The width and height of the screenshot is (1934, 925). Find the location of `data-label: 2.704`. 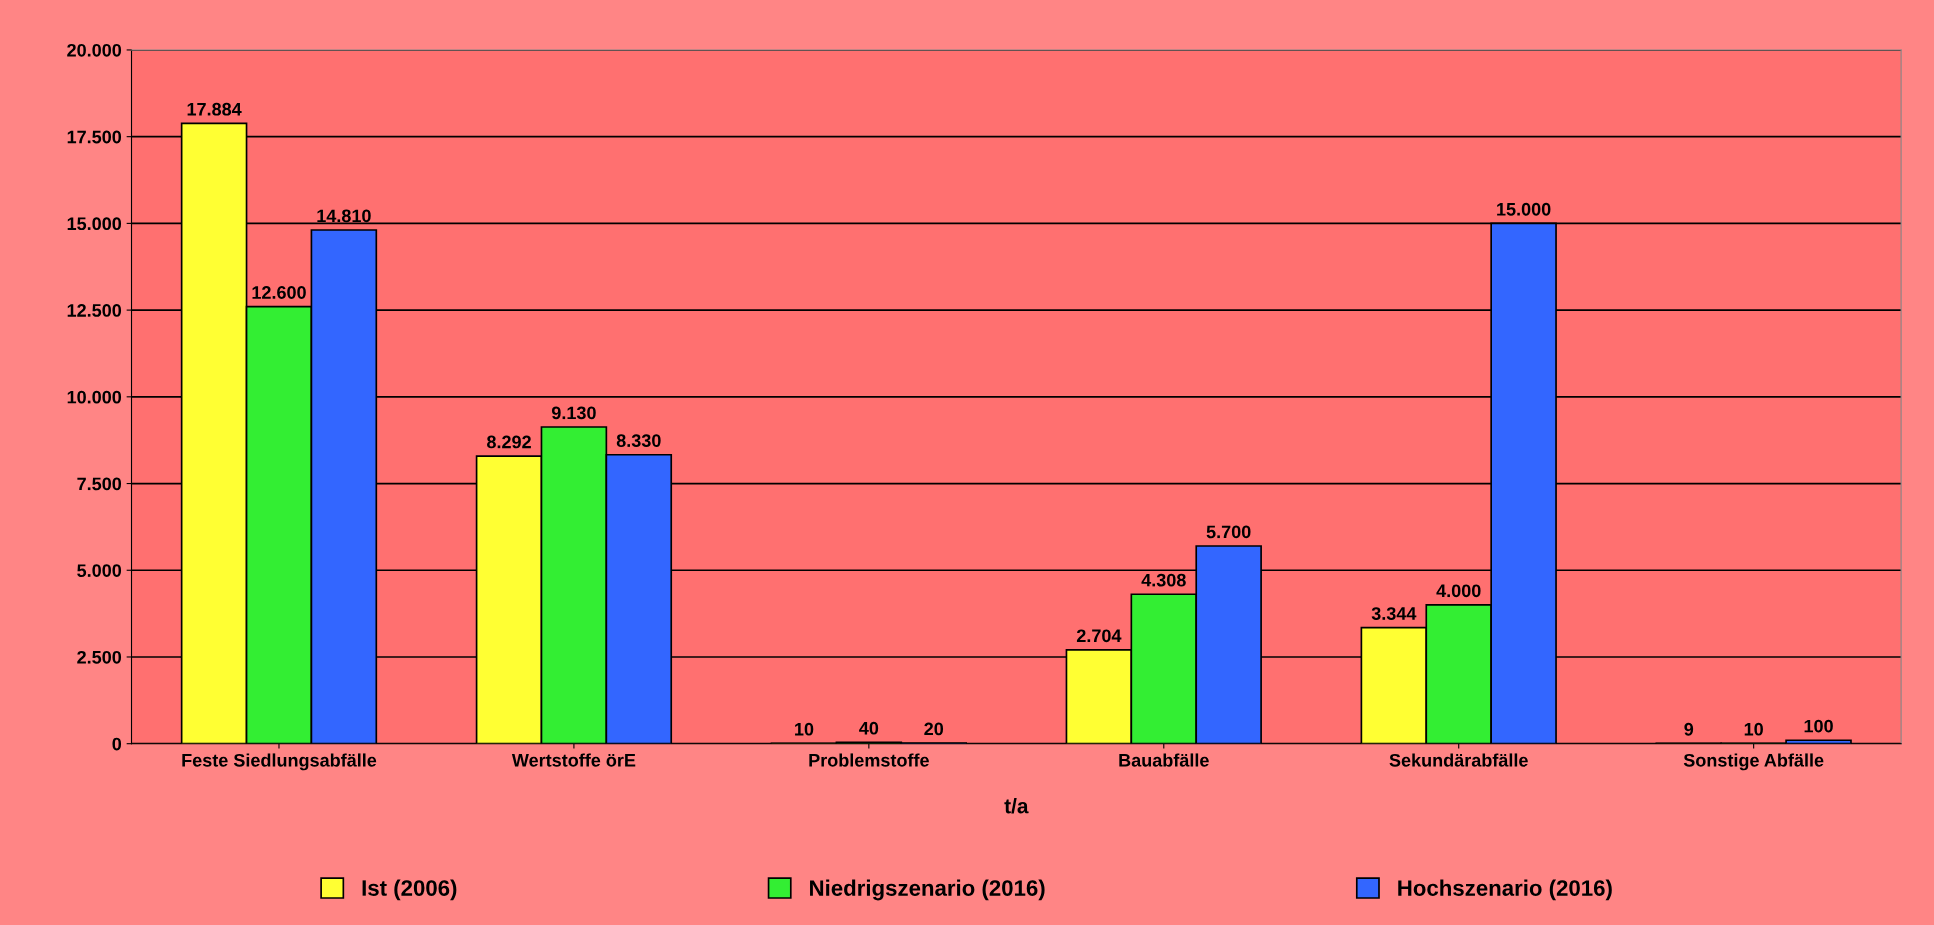

data-label: 2.704 is located at coordinates (1099, 636).